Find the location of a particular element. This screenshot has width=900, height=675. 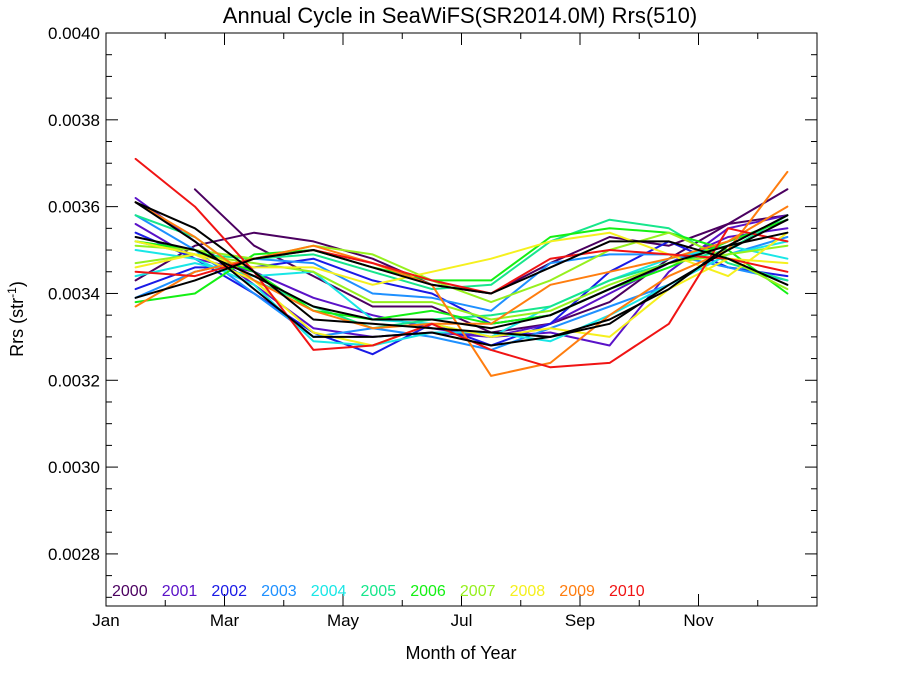

legend-entry-2006: 2006 is located at coordinates (428, 591).